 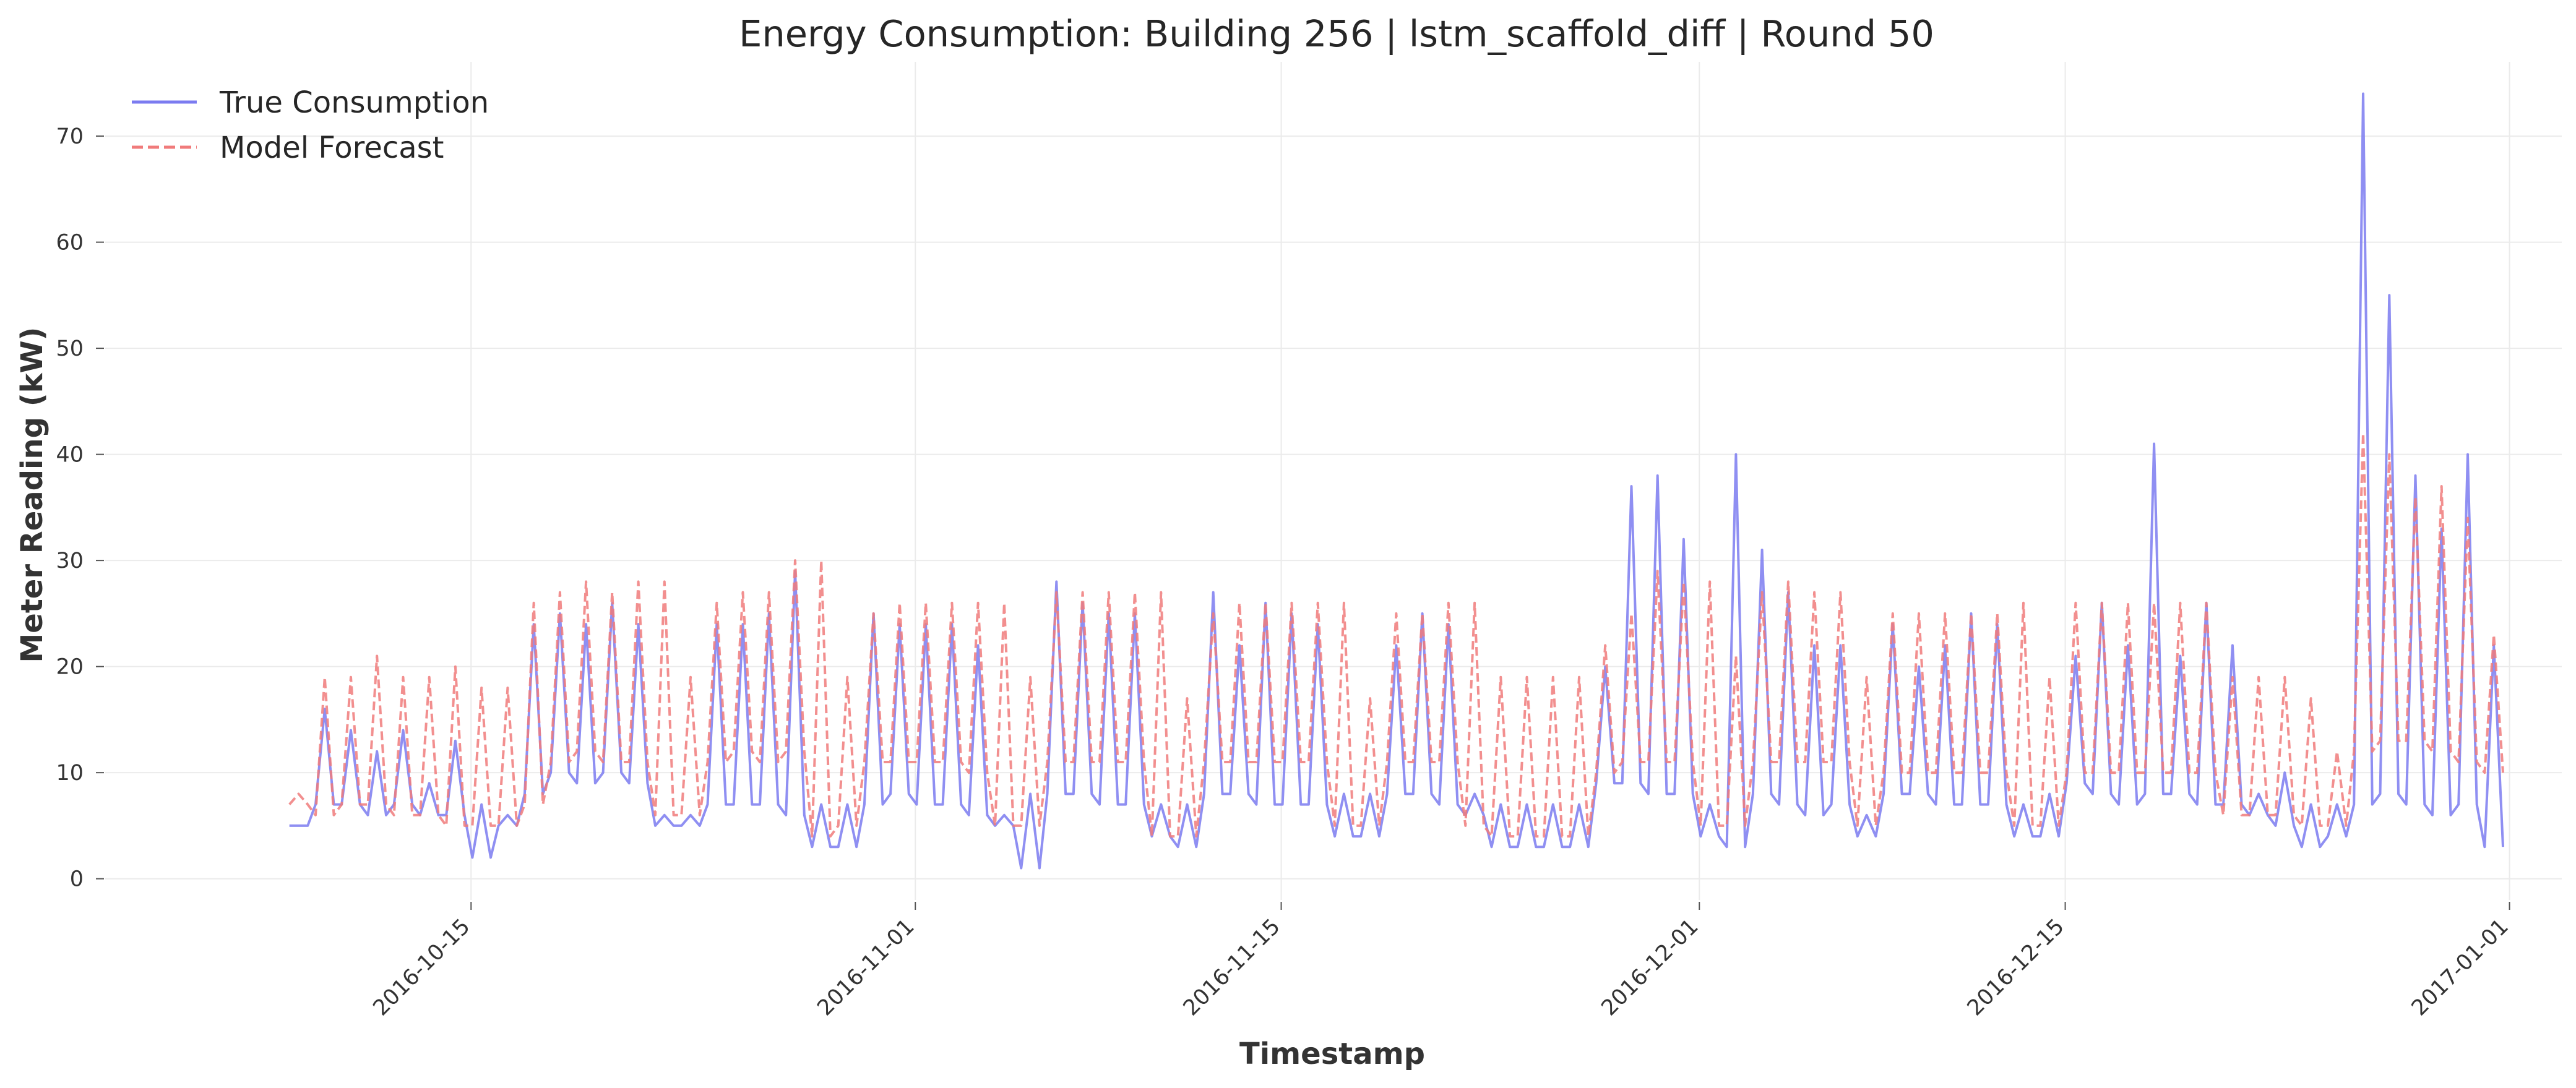 What do you see at coordinates (70, 243) in the screenshot?
I see `y-tick-label: 60` at bounding box center [70, 243].